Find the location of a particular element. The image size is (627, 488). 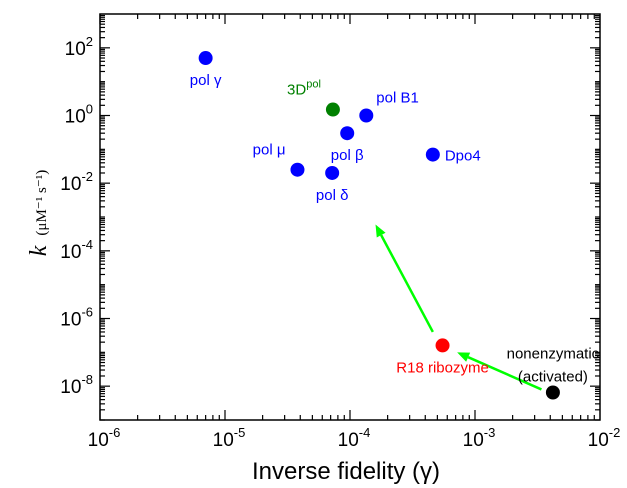

y-tick-label: 10⁻⁶ is located at coordinates (76, 318).